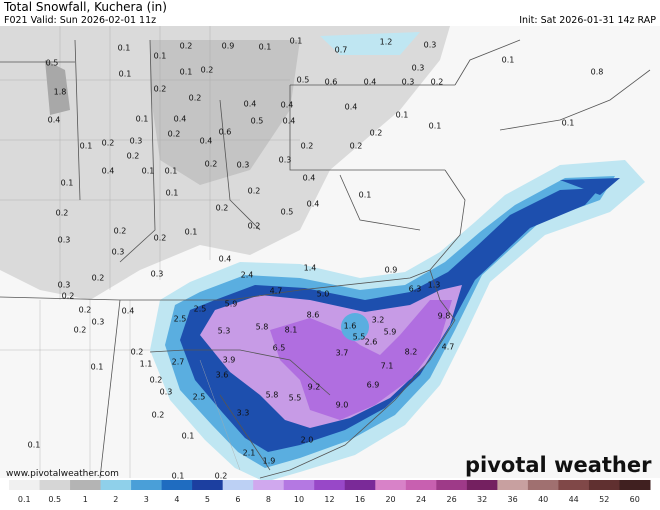 Image resolution: width=660 pixels, height=510 pixels. I want to click on point-value: 0.9, so click(391, 270).